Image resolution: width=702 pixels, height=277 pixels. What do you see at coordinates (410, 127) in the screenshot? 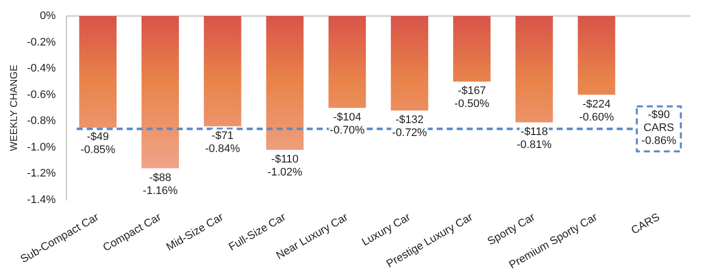
I see `data-label: -$132 -0.72%` at bounding box center [410, 127].